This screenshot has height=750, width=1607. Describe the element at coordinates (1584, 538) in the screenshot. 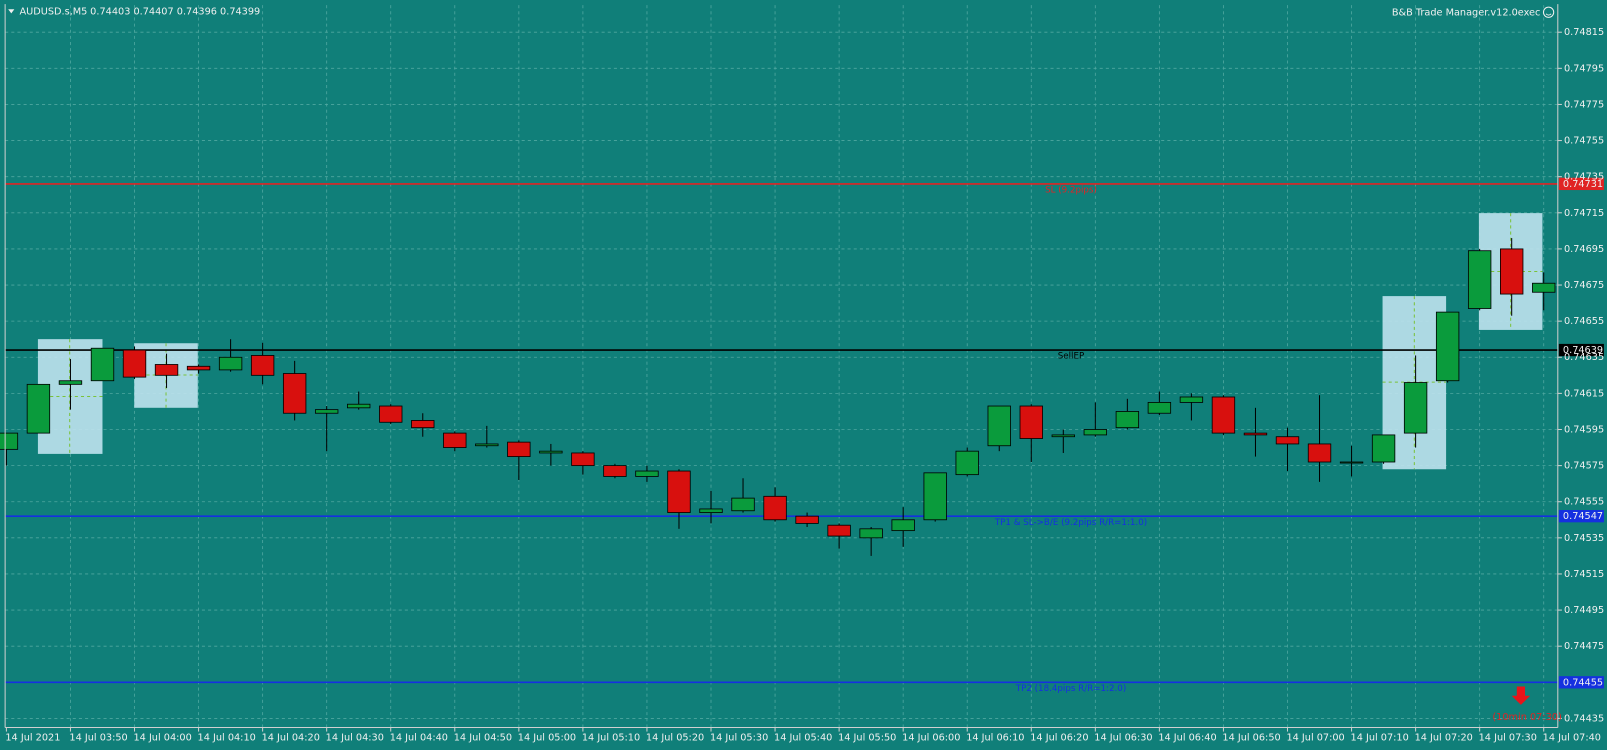

I see `y-tick-label: 0.74535` at that location.